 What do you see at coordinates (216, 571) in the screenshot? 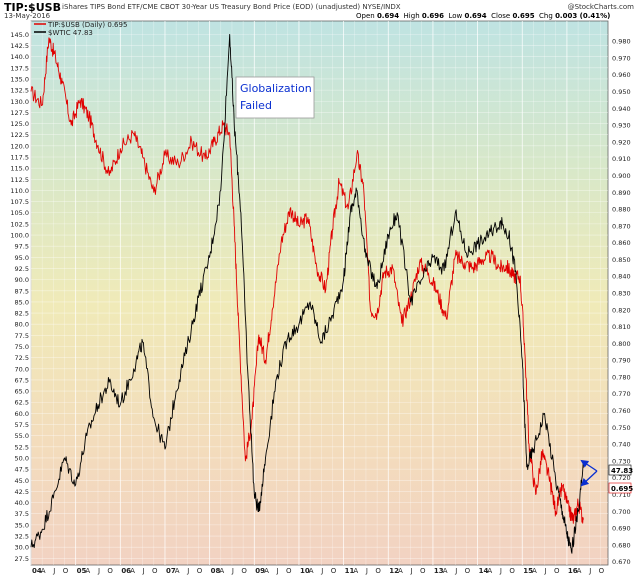
I see `x-tick-label: 08` at bounding box center [216, 571].